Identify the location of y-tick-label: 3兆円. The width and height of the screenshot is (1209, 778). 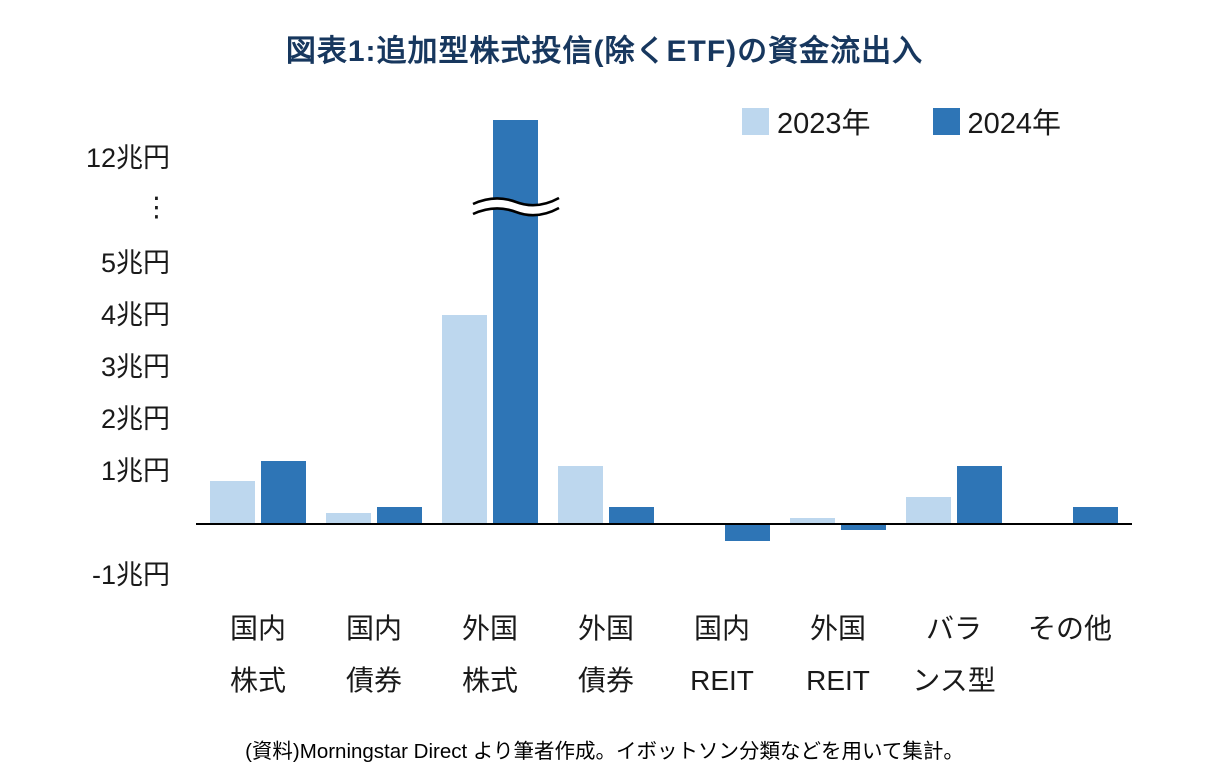
(135, 367).